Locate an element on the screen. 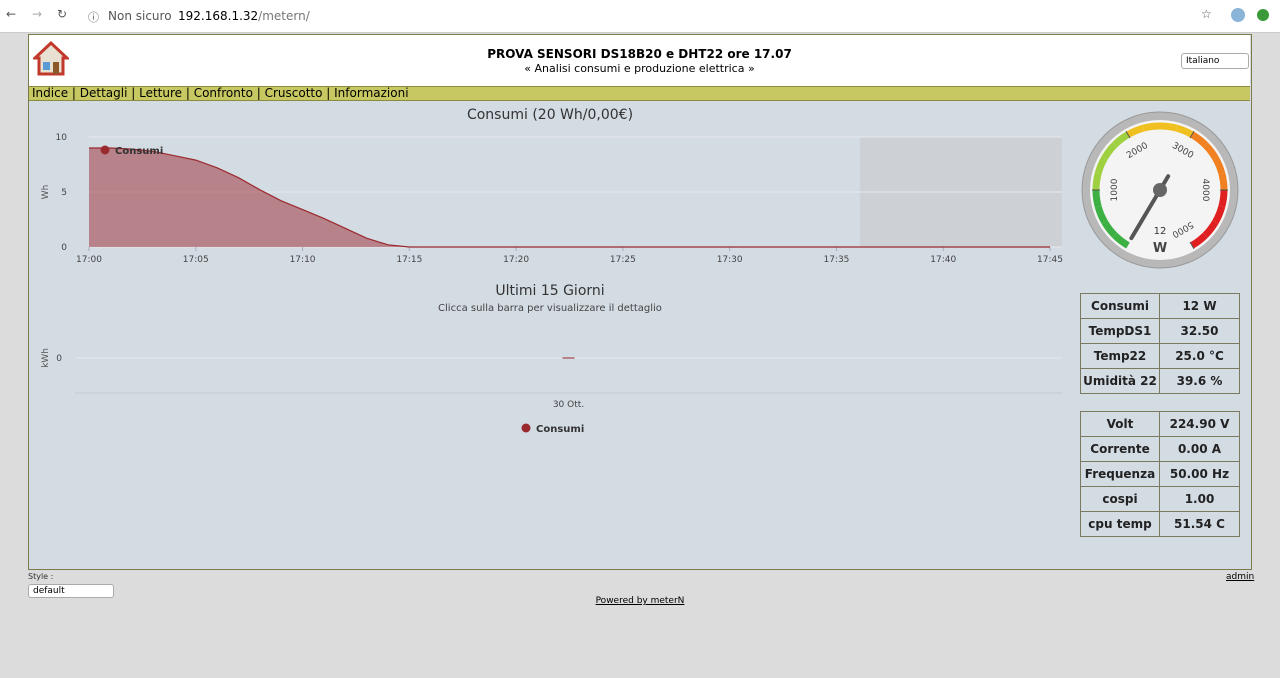  reading-value: 0.00 A is located at coordinates (1199, 449).